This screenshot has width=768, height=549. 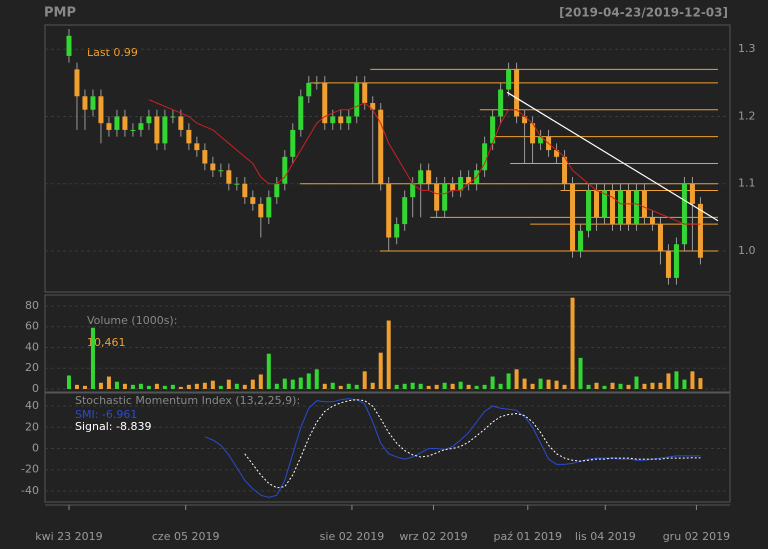 I want to click on x-tick-label: wrz 02 2019, so click(x=433, y=536).